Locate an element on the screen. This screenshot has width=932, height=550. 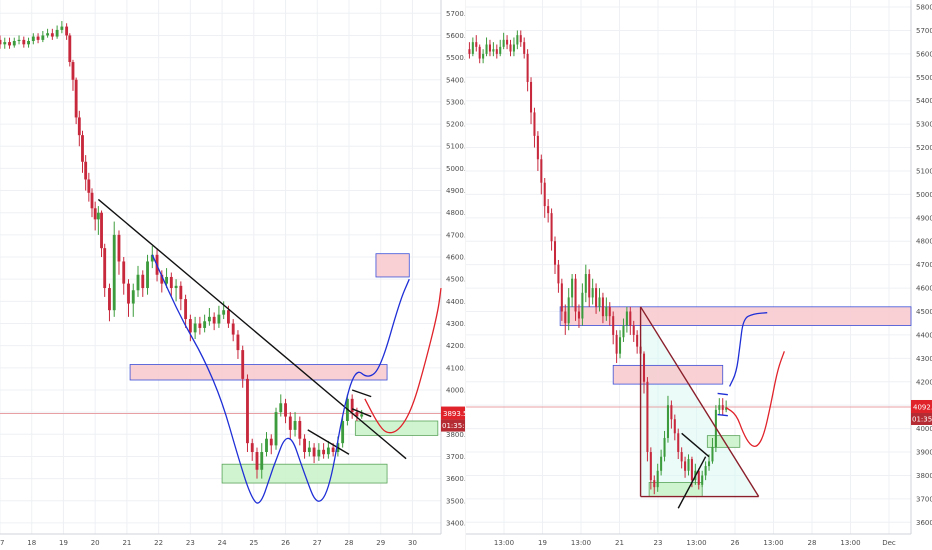
x-tick-label: 26 is located at coordinates (285, 543).